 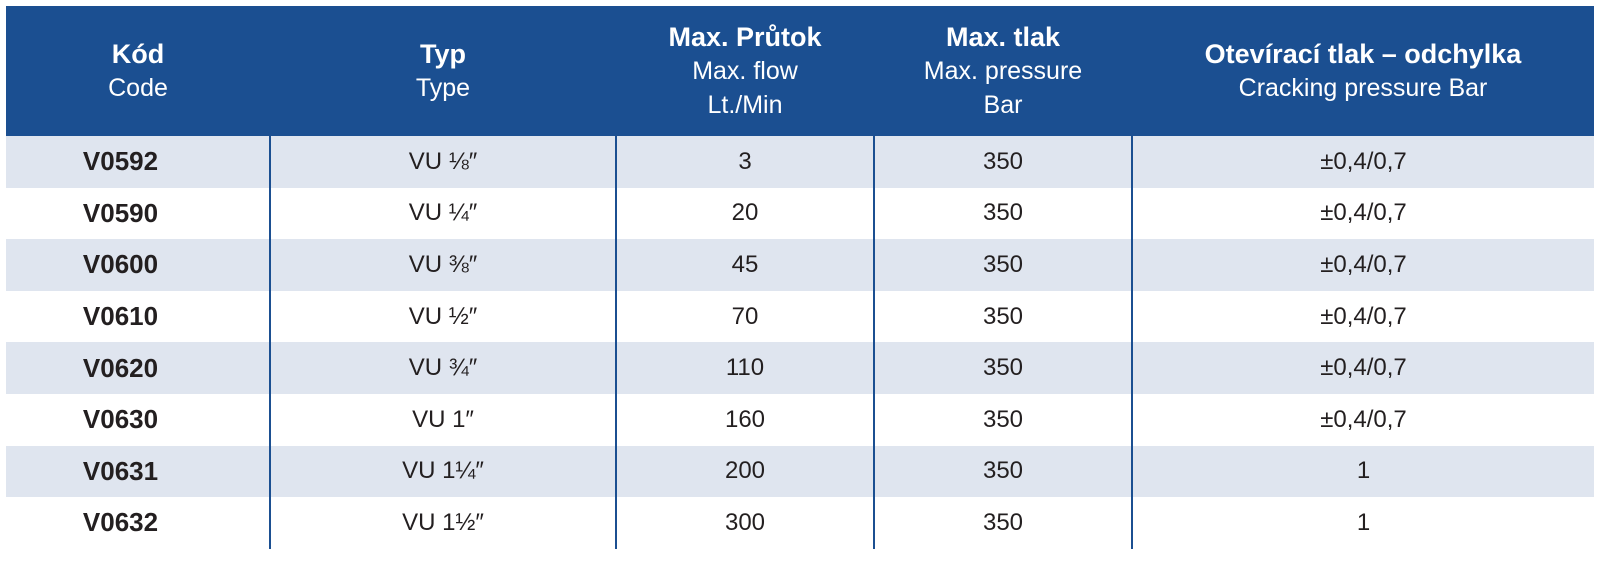 I want to click on cell-code: V0592, so click(x=120, y=161).